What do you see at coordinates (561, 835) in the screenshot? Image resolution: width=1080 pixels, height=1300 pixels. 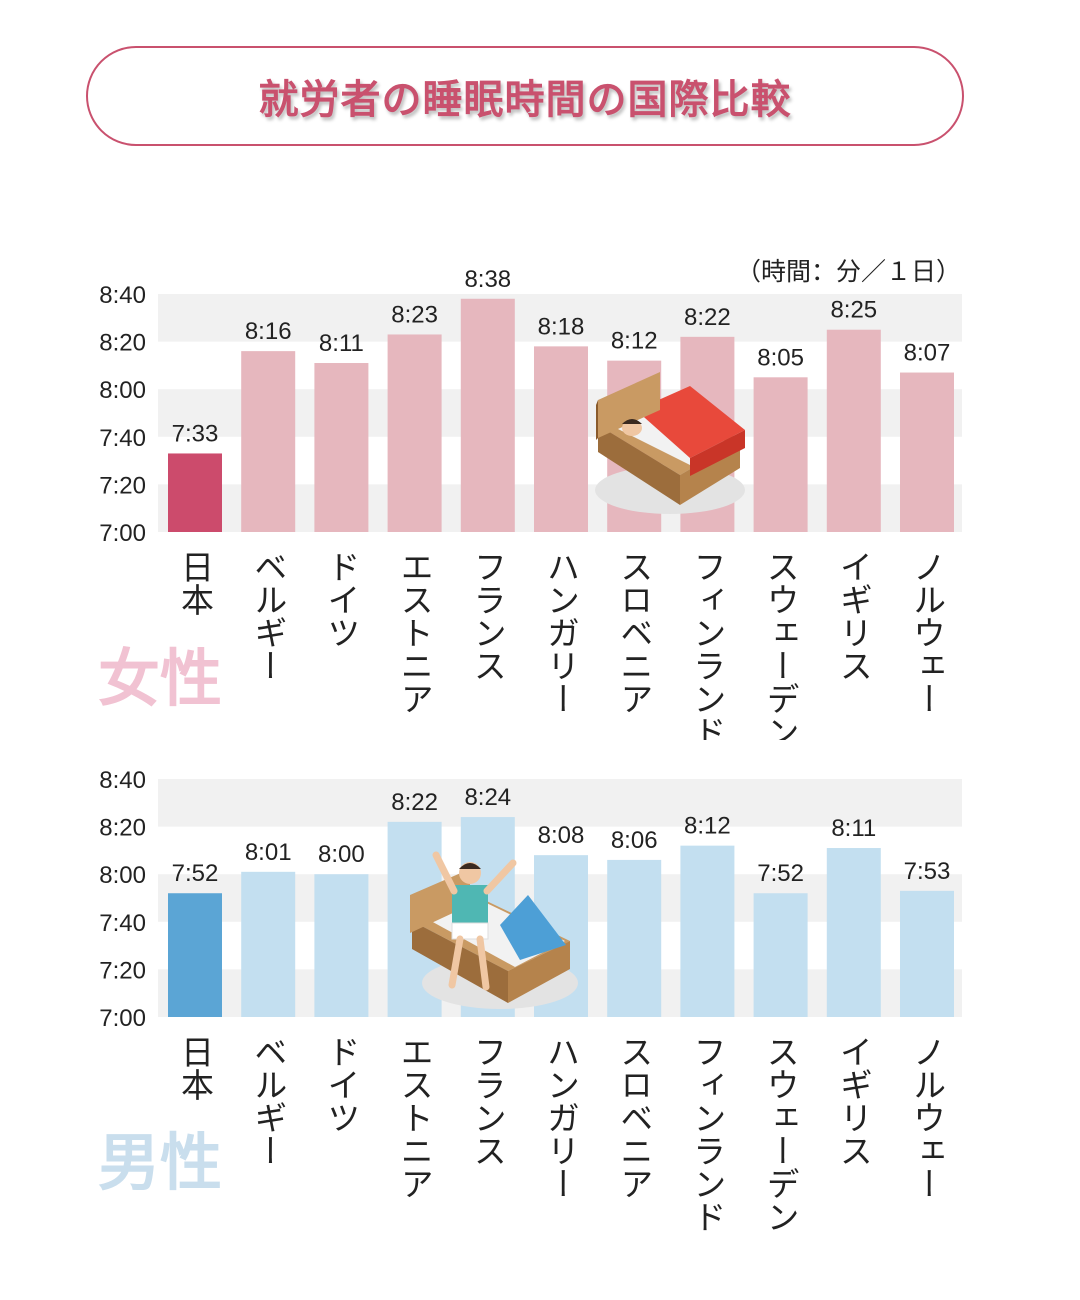 I see `data-label: 8:08` at bounding box center [561, 835].